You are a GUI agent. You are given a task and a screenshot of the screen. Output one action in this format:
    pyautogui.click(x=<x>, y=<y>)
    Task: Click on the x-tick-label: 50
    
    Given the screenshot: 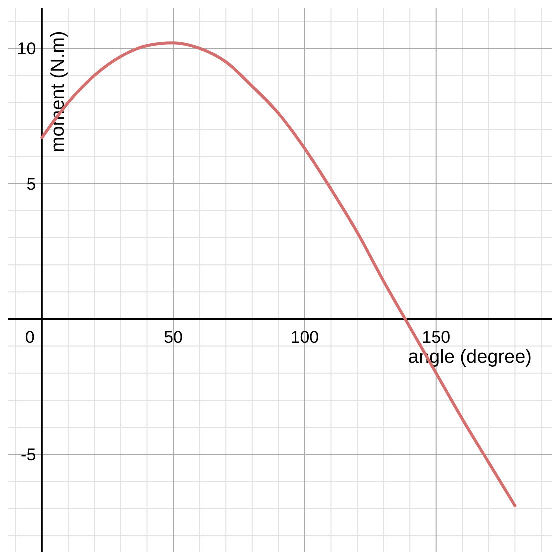 What is the action you would take?
    pyautogui.click(x=174, y=338)
    